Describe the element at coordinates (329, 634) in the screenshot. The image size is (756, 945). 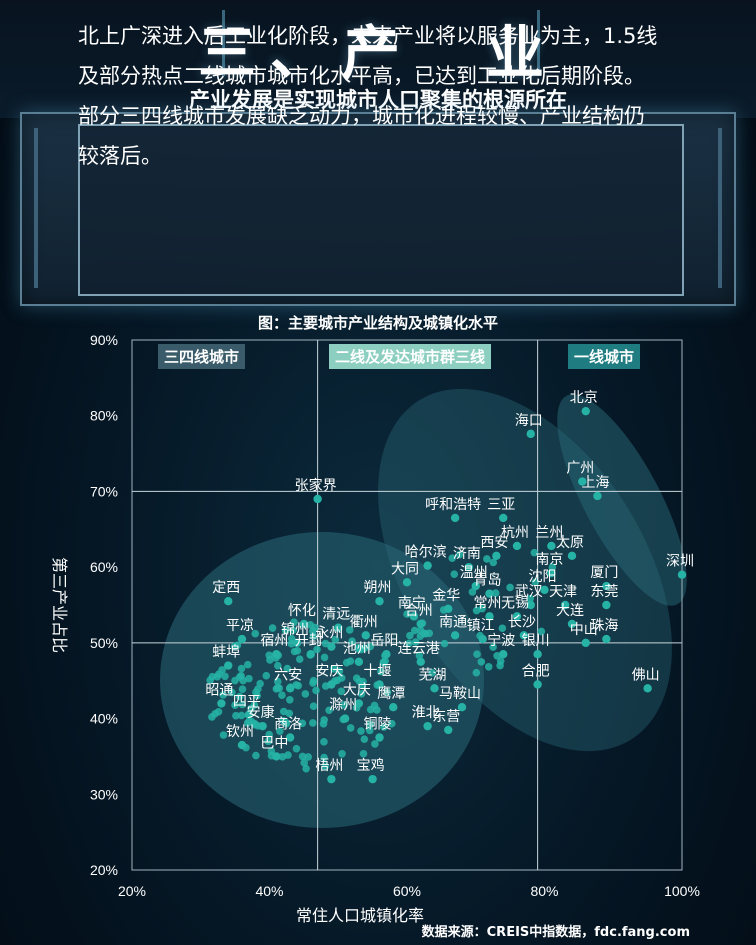
I see `city-label: 永州` at that location.